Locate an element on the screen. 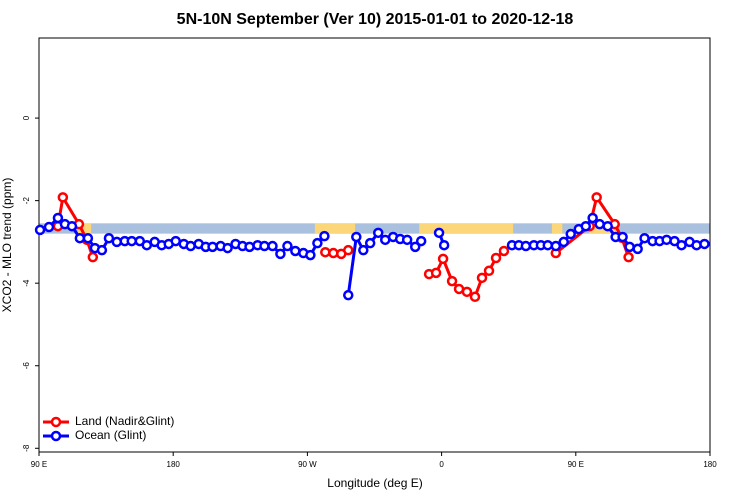 Image resolution: width=750 pixels, height=500 pixels. y-tick-label: -4 is located at coordinates (26, 283).